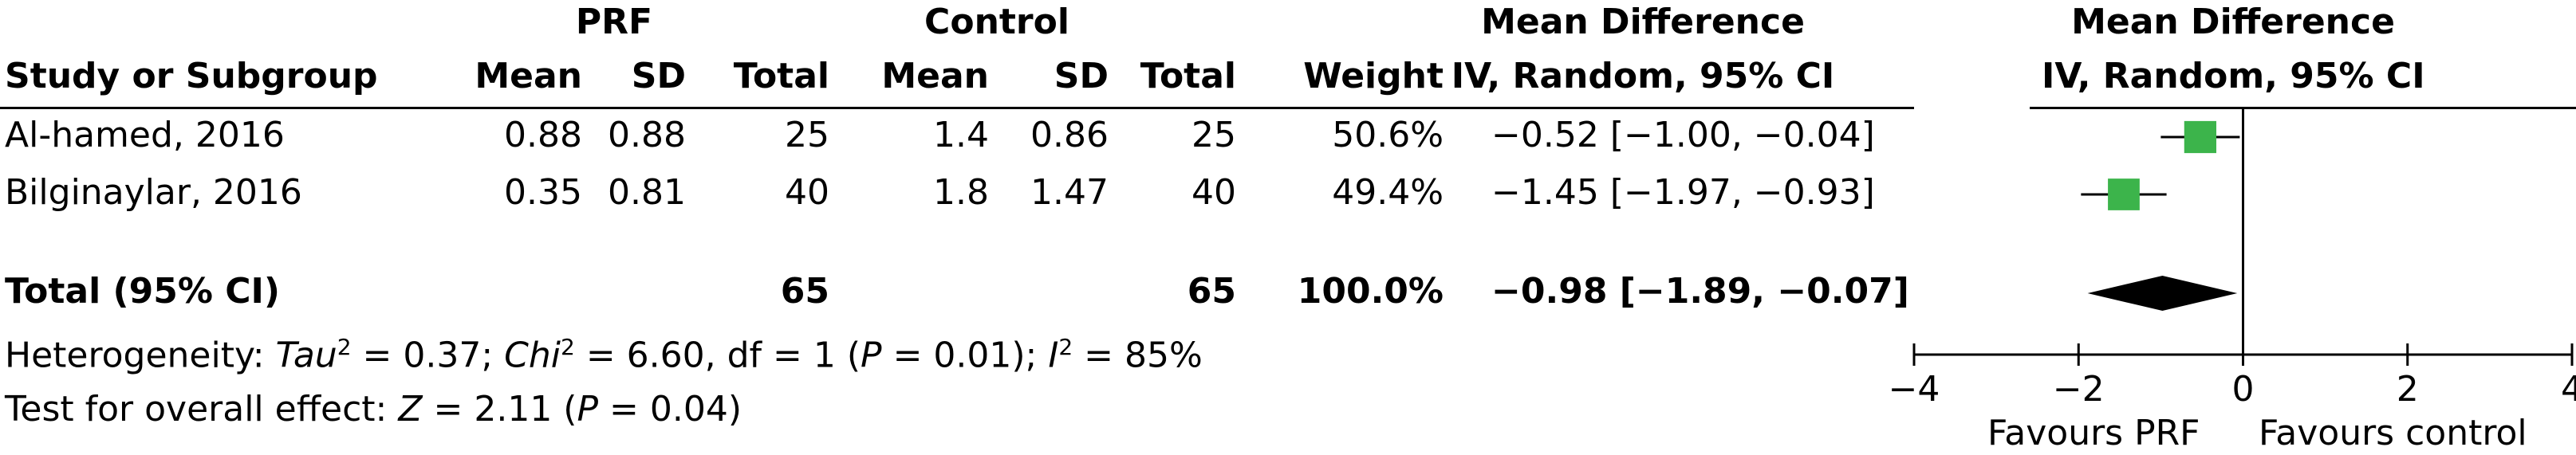 This screenshot has width=2576, height=455. Describe the element at coordinates (2243, 389) in the screenshot. I see `x-tick-label: 0` at that location.